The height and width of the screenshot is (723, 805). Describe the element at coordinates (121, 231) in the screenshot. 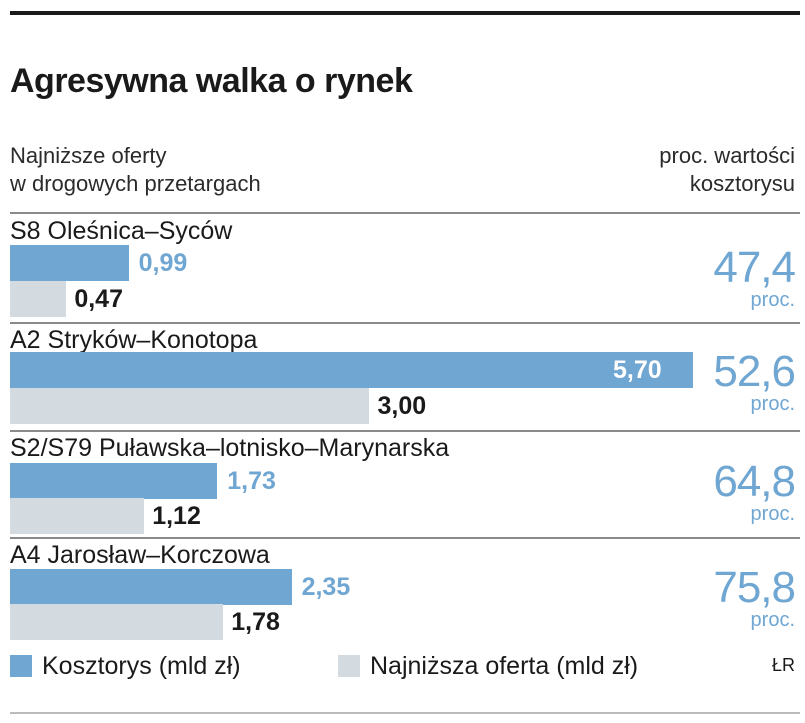

I see `road-label-s8: S8 Oleśnica–Syców` at that location.